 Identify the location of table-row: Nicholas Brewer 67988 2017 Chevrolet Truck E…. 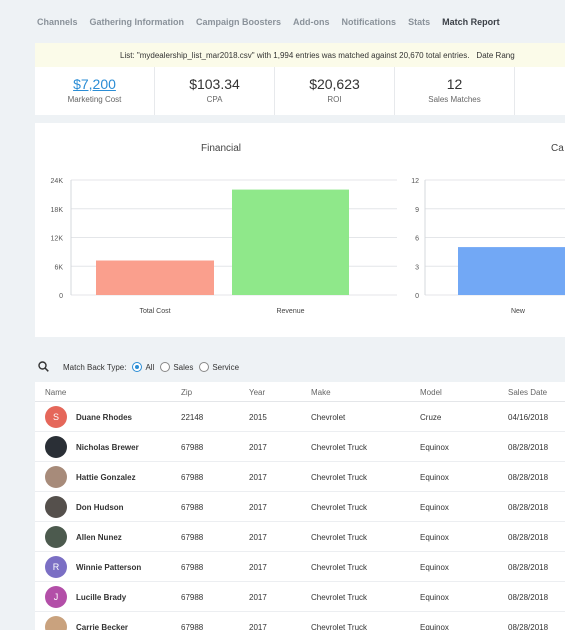
(300, 447).